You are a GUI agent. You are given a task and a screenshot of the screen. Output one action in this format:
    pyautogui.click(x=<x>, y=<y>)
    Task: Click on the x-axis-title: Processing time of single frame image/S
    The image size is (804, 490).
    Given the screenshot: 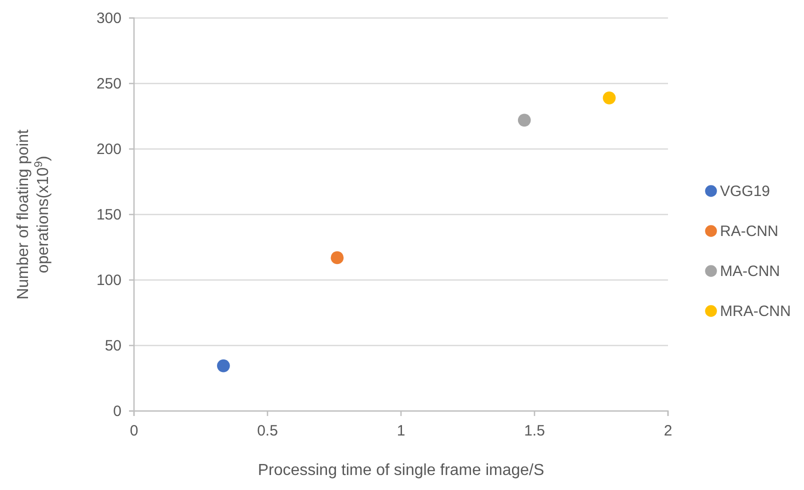 What is the action you would take?
    pyautogui.click(x=401, y=470)
    